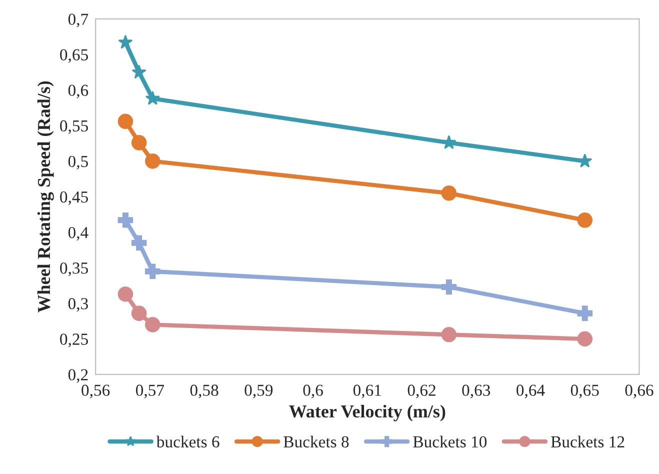 The image size is (659, 474). I want to click on x-tick-label: 0,58, so click(204, 391).